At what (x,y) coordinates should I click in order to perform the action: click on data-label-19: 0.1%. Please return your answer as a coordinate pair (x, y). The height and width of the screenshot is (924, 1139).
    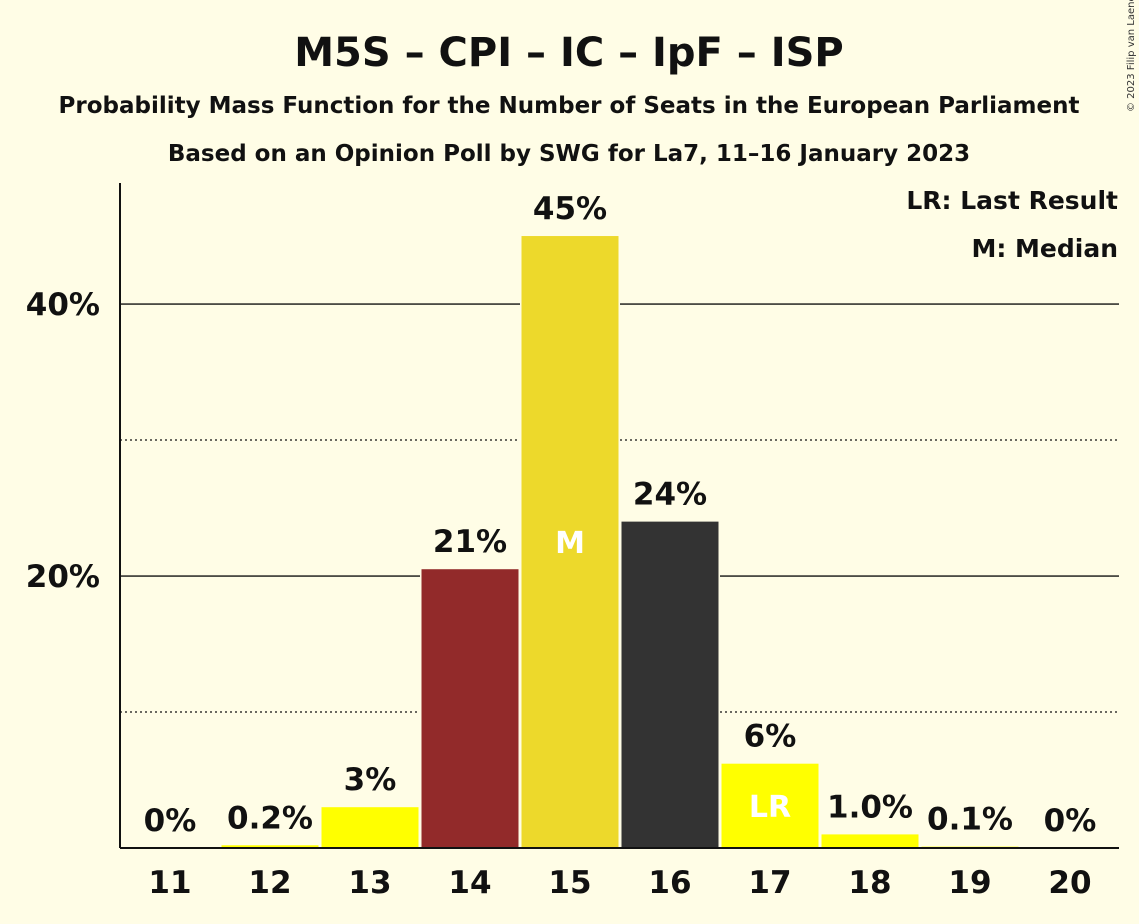
    Looking at the image, I should click on (970, 820).